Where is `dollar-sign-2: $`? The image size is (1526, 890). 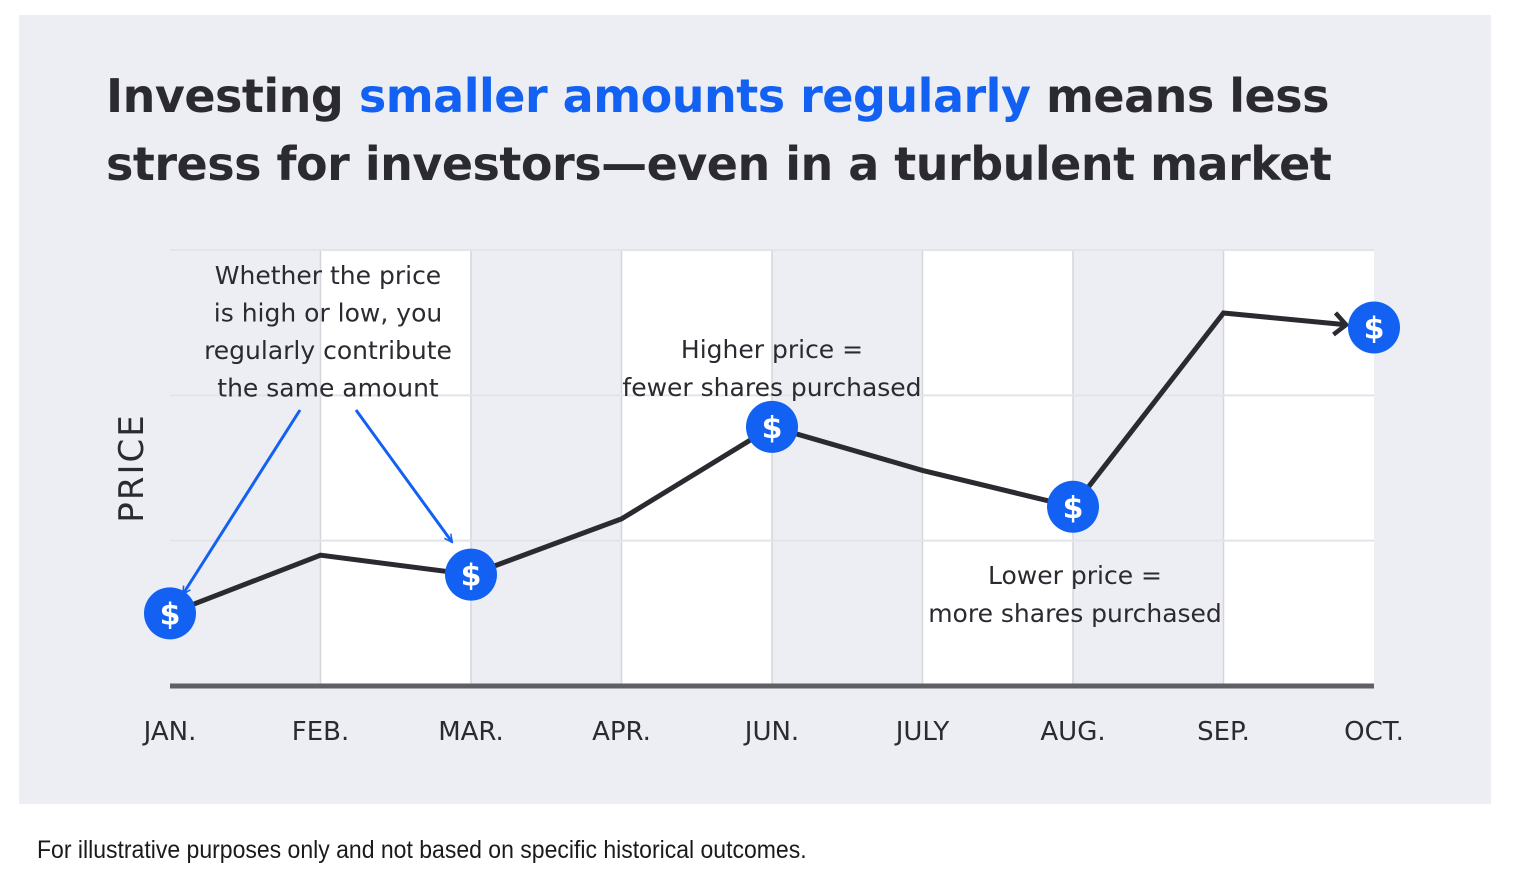 dollar-sign-2: $ is located at coordinates (471, 576).